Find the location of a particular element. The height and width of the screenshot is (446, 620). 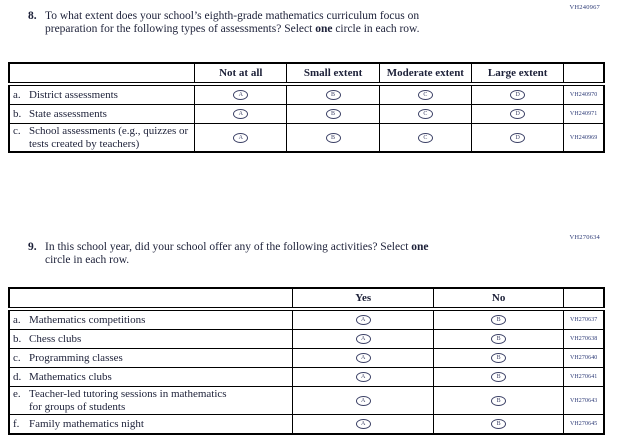

row-label: Chess clubs is located at coordinates (55, 338).